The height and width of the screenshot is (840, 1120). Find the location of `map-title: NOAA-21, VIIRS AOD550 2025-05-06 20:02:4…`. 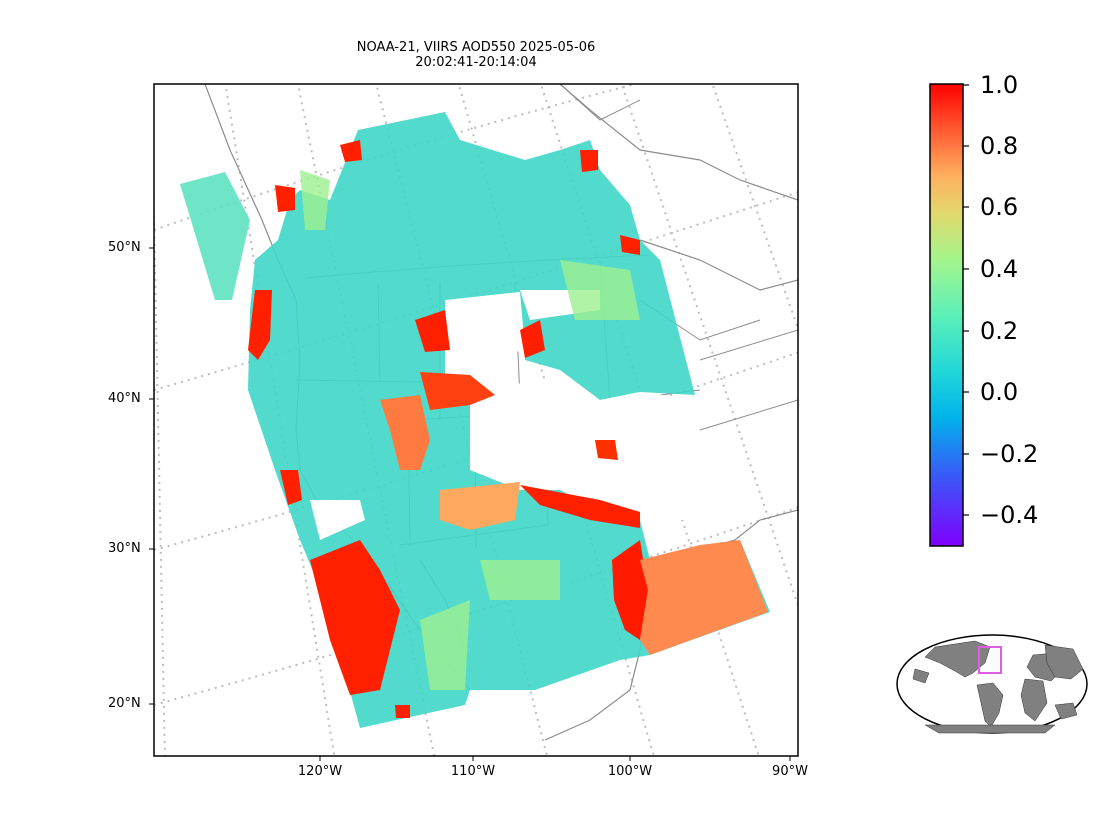

map-title: NOAA-21, VIIRS AOD550 2025-05-06 20:02:4… is located at coordinates (476, 55).